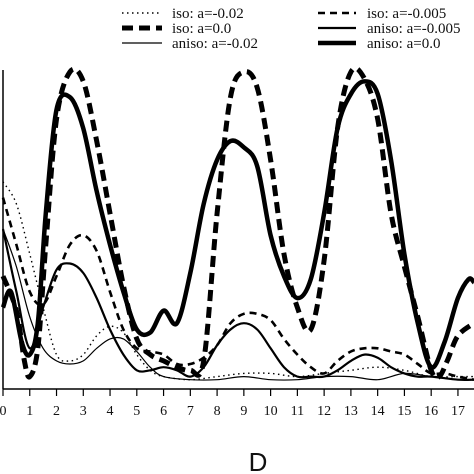 Image resolution: width=474 pixels, height=474 pixels. Describe the element at coordinates (110, 411) in the screenshot. I see `x-tick-label-4: 4` at that location.